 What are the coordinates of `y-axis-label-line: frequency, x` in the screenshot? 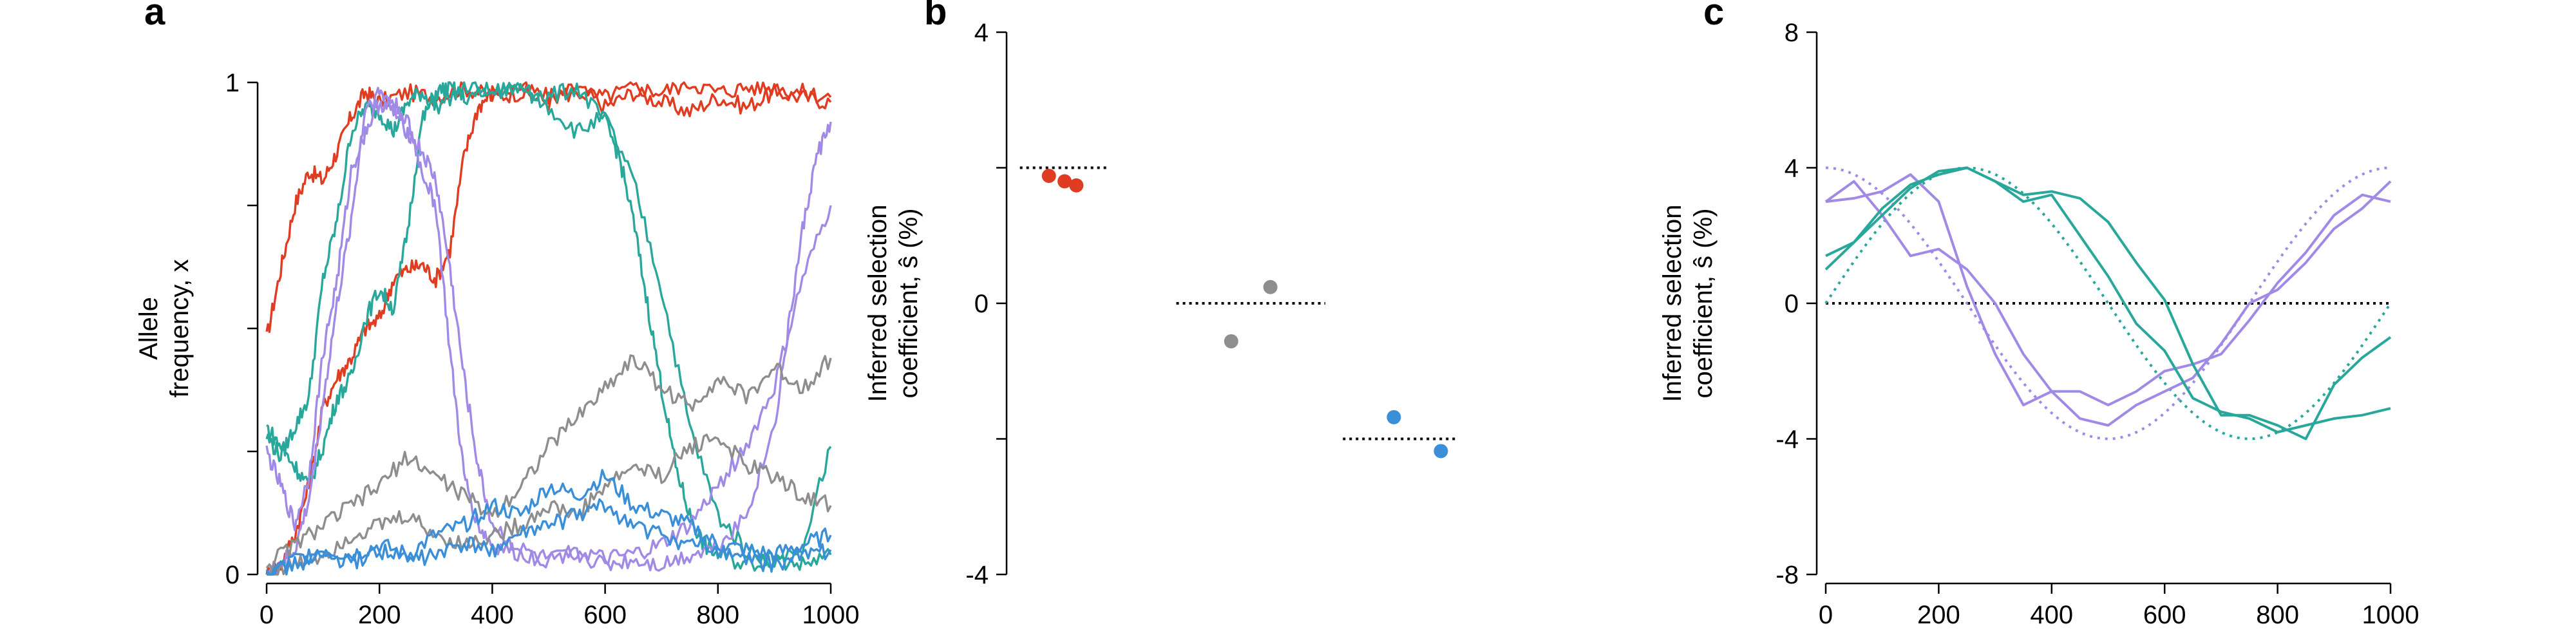 It's located at (180, 329).